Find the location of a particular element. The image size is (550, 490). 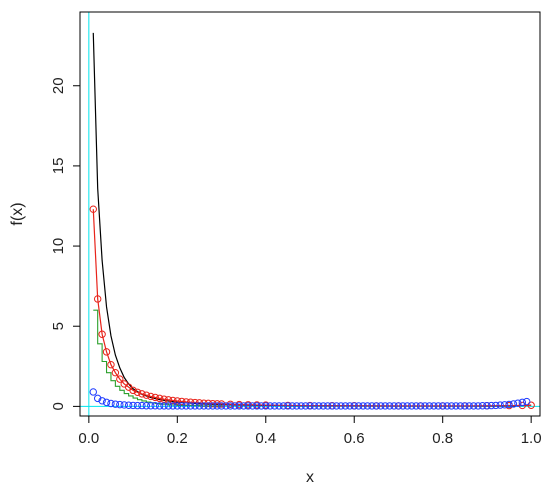

y-tick-label: 15 is located at coordinates (58, 166).